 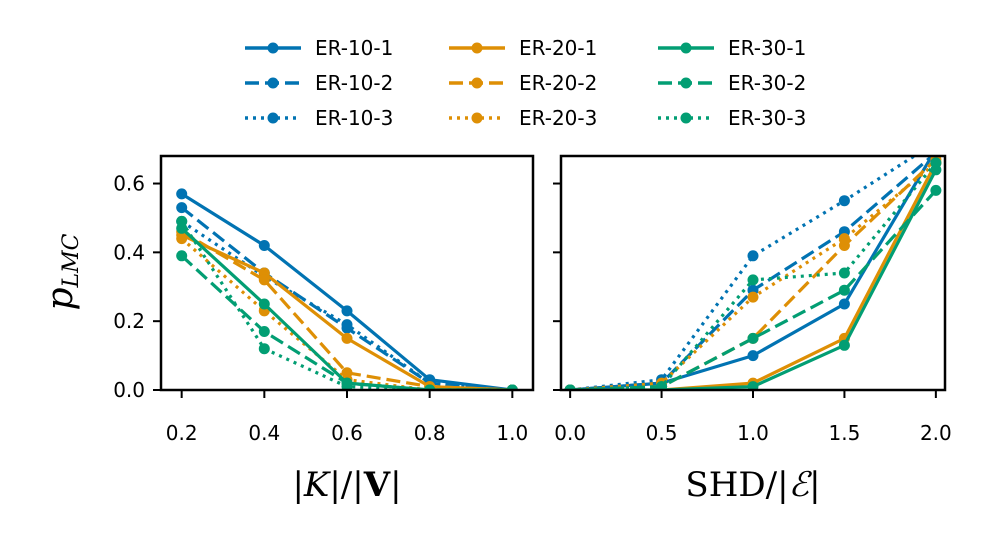 I want to click on legend-entry: ER-10-1, so click(x=319, y=48).